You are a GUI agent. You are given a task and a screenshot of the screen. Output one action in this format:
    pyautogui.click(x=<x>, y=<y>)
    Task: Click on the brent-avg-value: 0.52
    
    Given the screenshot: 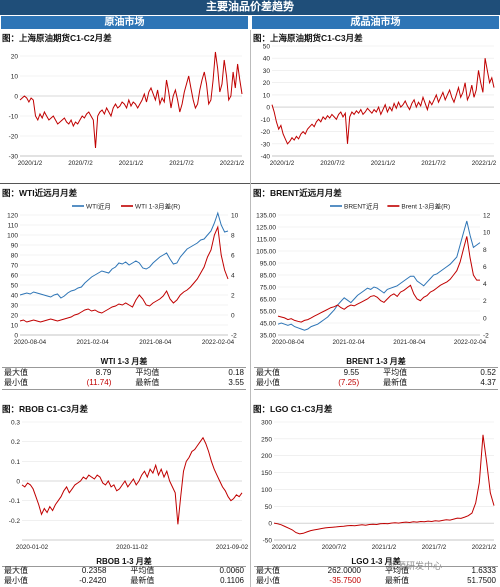 What is the action you would take?
    pyautogui.click(x=488, y=372)
    